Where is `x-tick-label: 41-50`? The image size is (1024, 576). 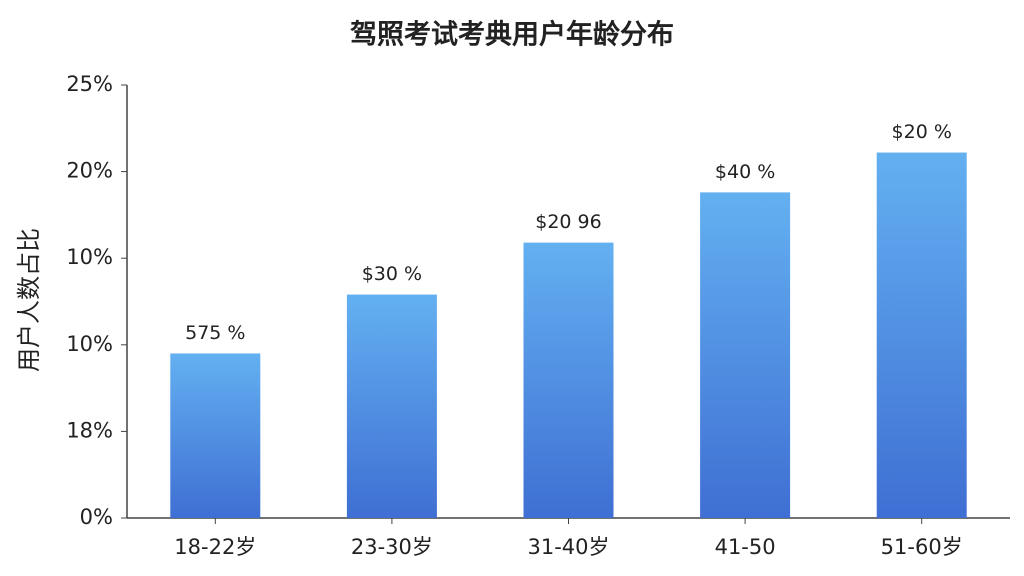
x-tick-label: 41-50 is located at coordinates (745, 547).